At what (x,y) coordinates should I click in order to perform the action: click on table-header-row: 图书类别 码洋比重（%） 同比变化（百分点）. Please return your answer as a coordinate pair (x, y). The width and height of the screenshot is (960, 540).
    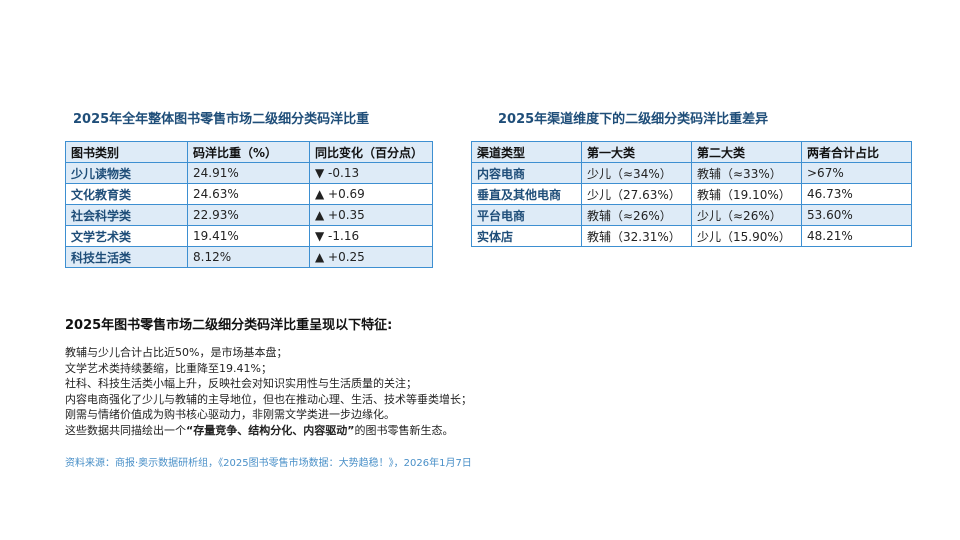
    Looking at the image, I should click on (249, 152).